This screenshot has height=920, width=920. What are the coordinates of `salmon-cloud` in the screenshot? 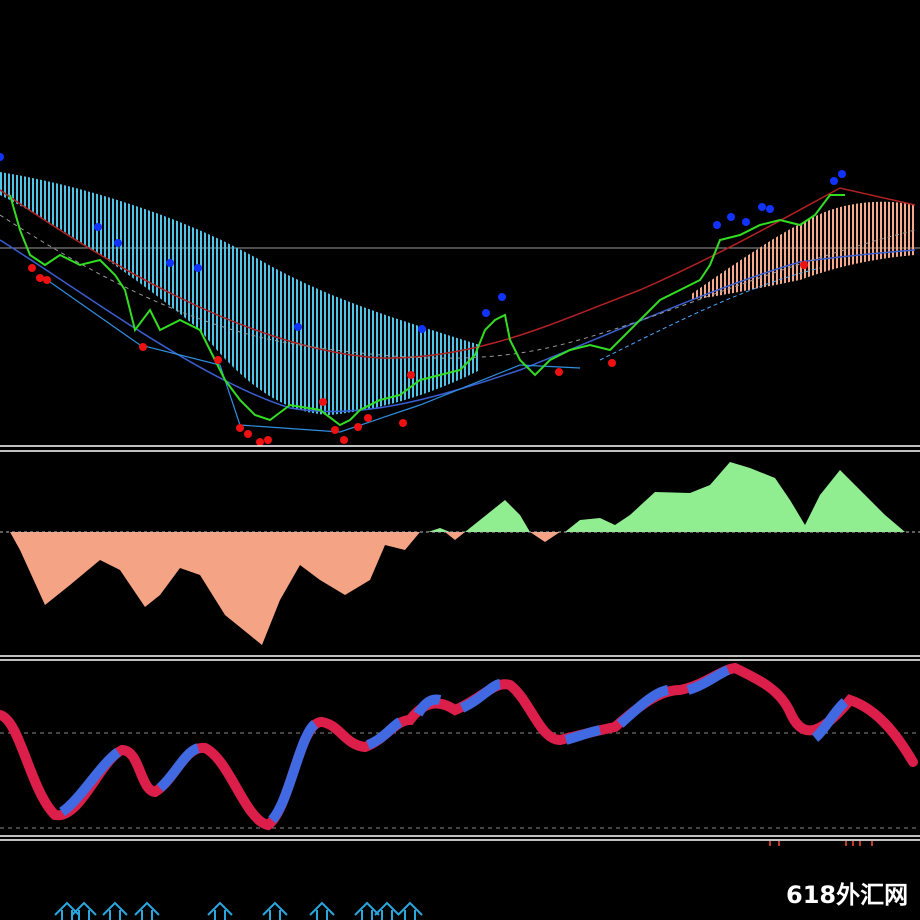 It's located at (802, 250).